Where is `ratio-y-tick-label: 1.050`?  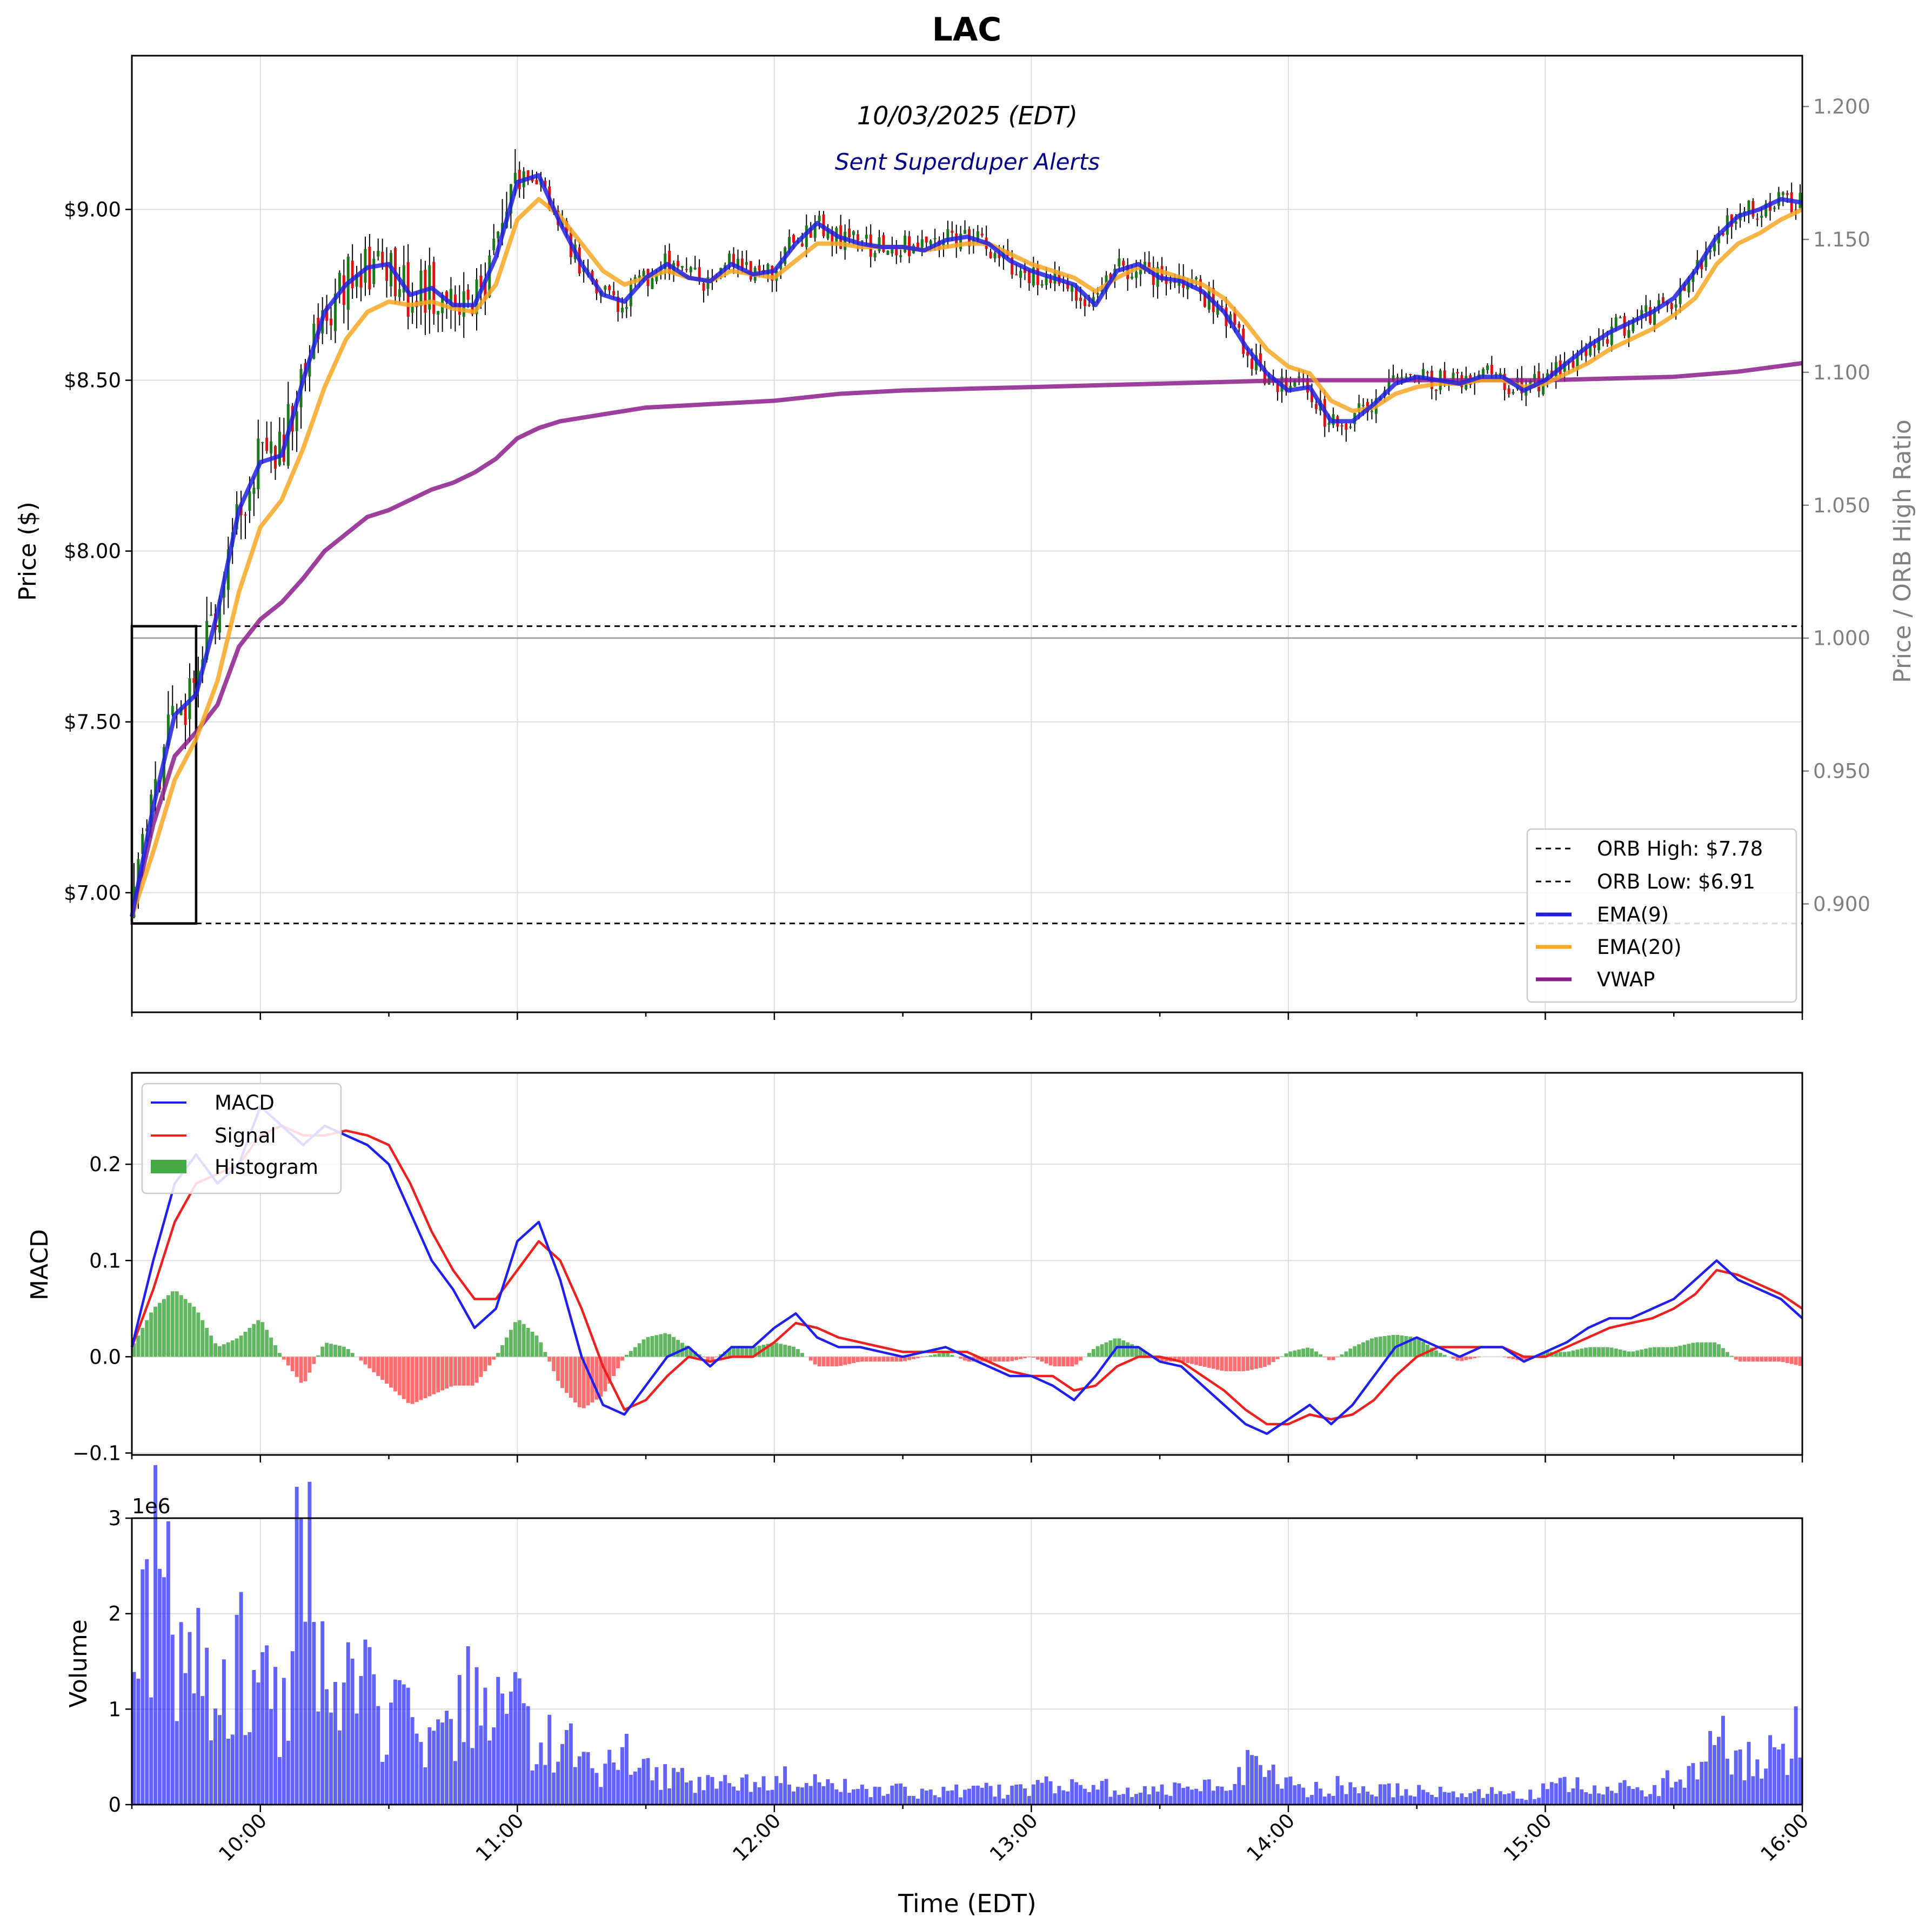 ratio-y-tick-label: 1.050 is located at coordinates (1841, 505).